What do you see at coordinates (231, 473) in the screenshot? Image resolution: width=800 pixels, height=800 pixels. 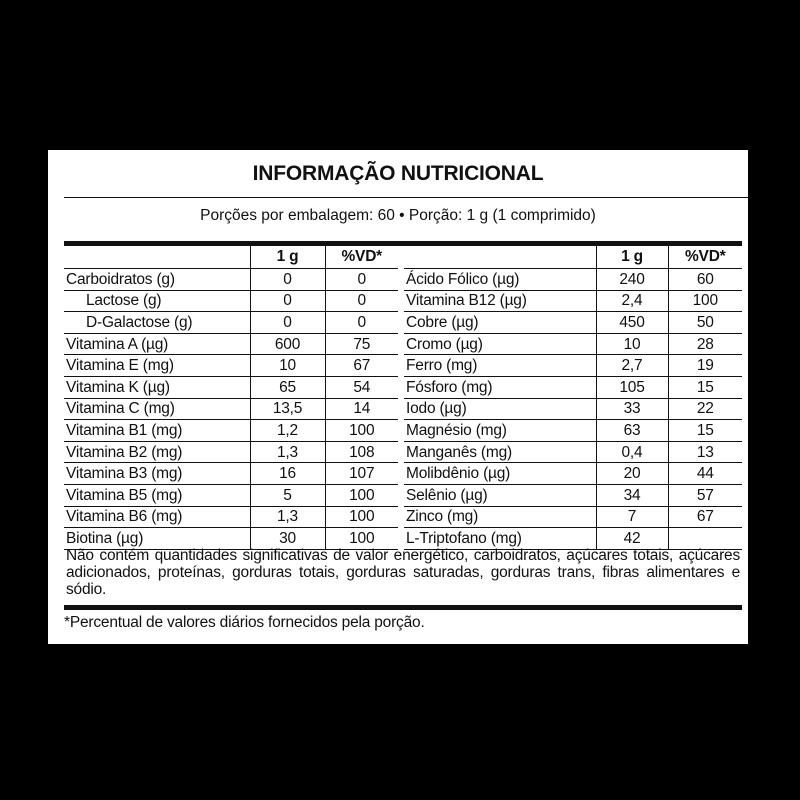 I see `table-row: Vitamina B3 (mg) 16 107` at bounding box center [231, 473].